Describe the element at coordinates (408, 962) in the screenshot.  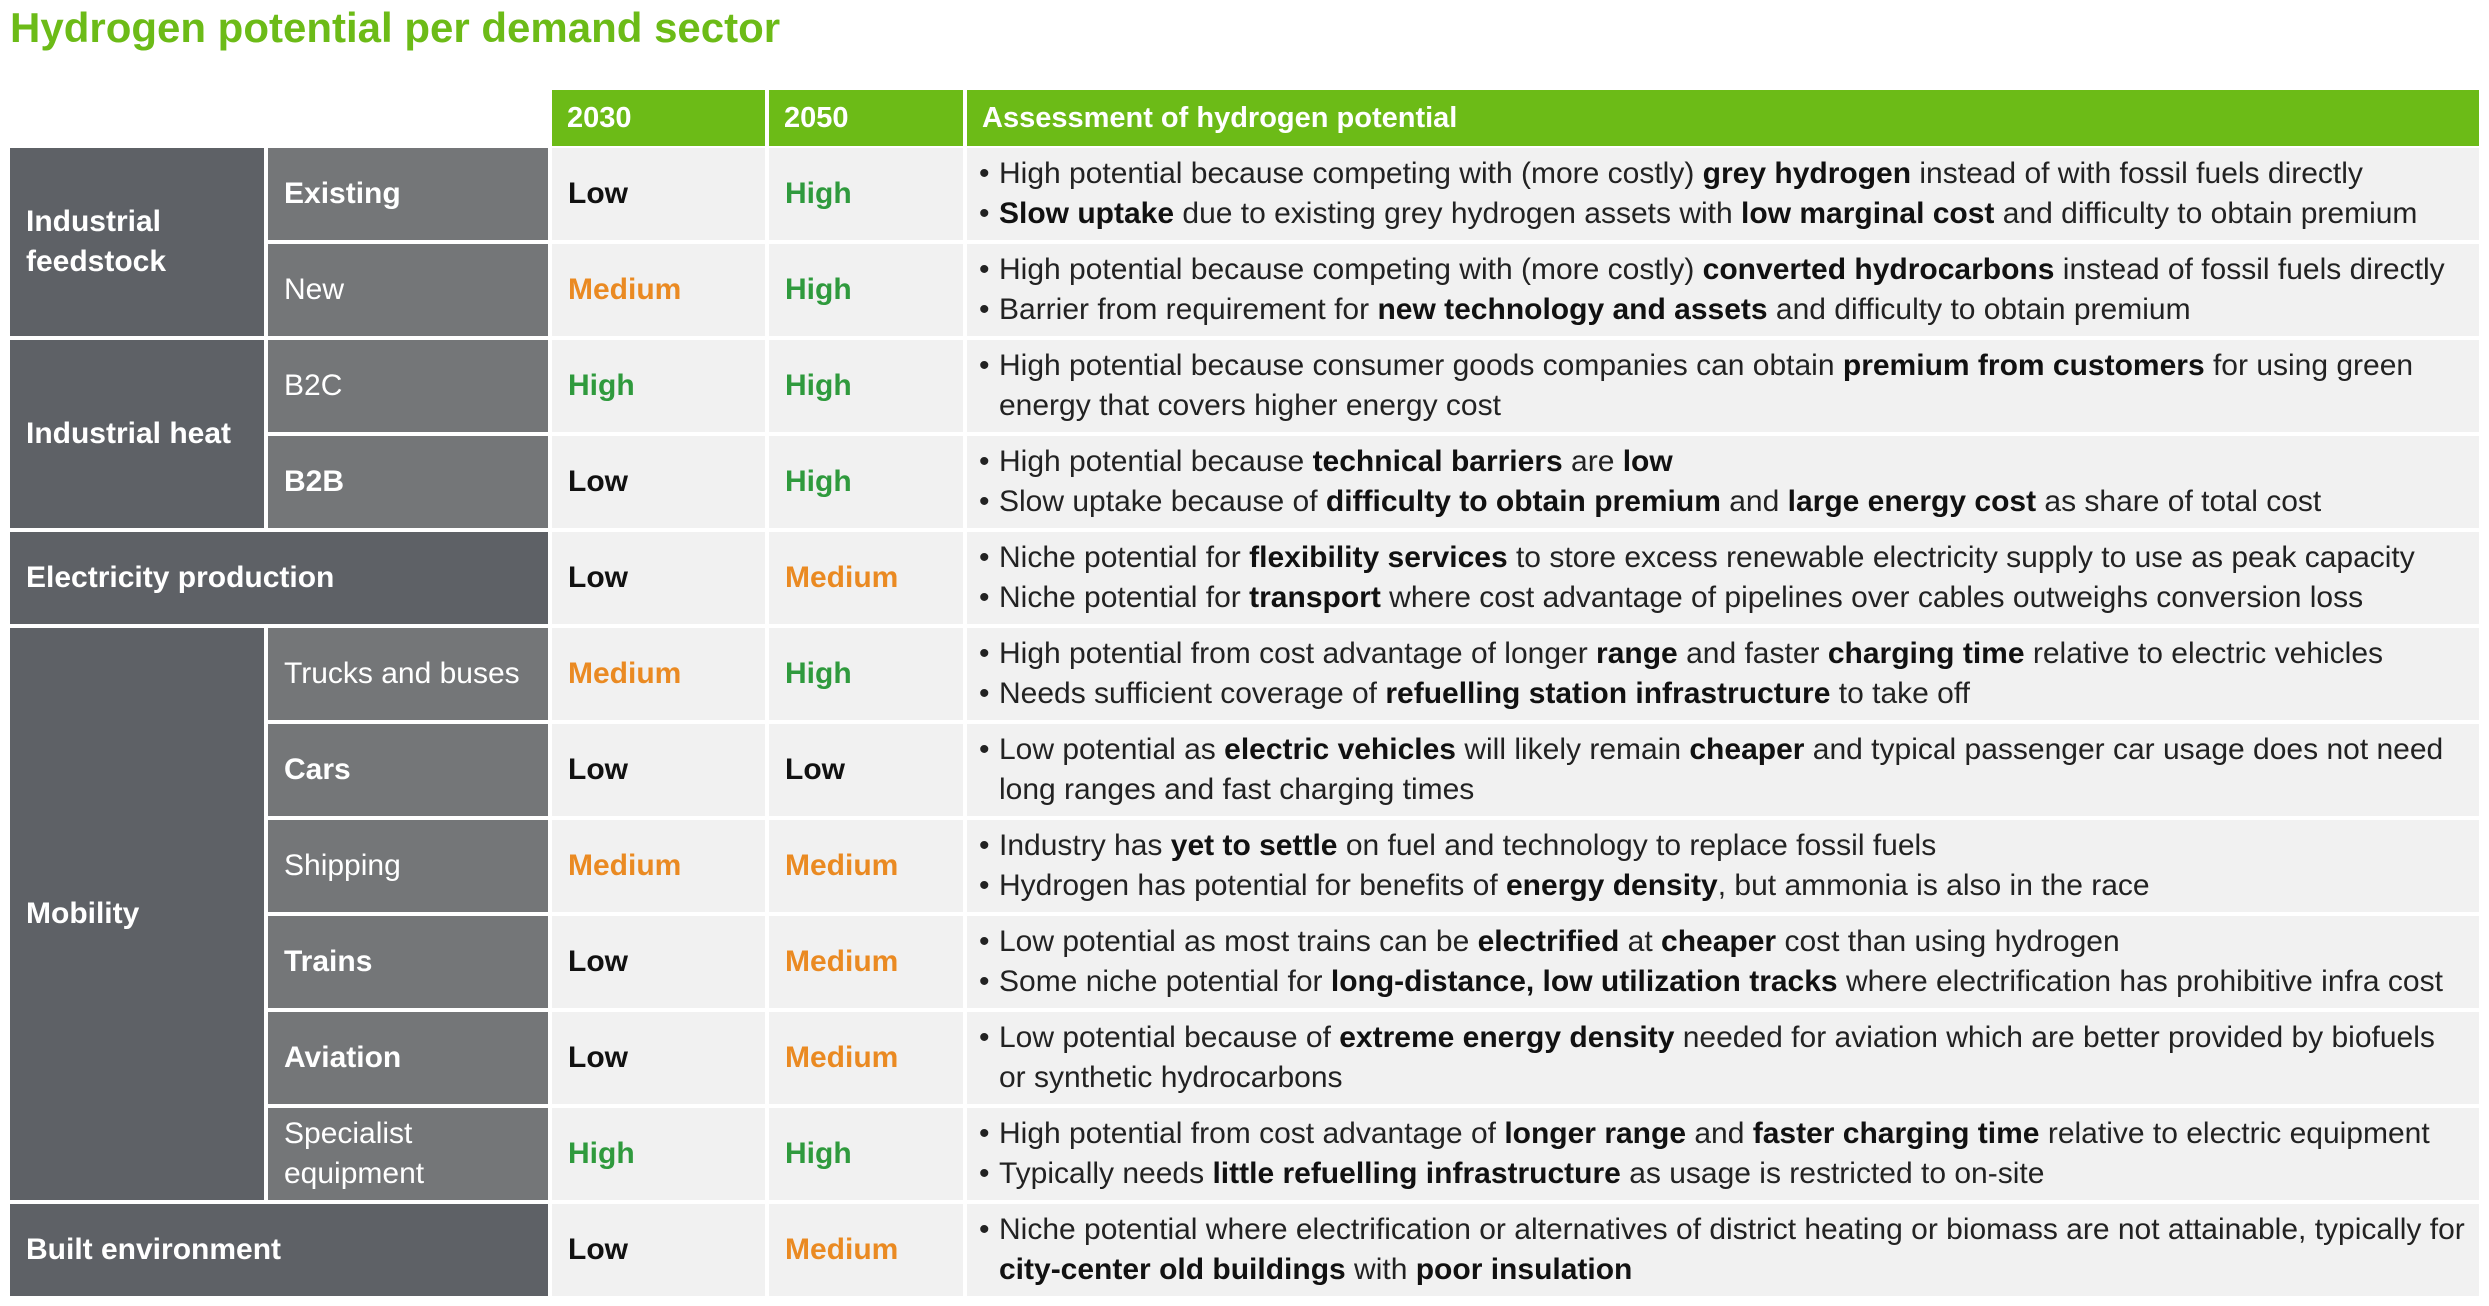
I see `subsector-label: Trains` at that location.